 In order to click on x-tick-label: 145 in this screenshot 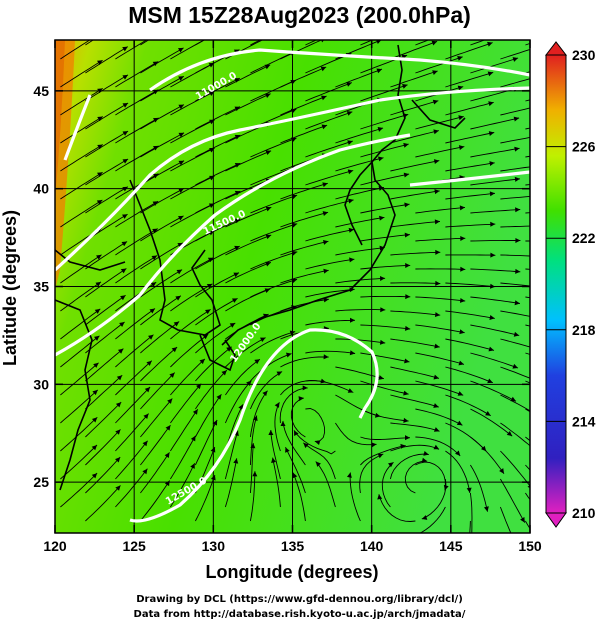, I will do `click(451, 546)`.